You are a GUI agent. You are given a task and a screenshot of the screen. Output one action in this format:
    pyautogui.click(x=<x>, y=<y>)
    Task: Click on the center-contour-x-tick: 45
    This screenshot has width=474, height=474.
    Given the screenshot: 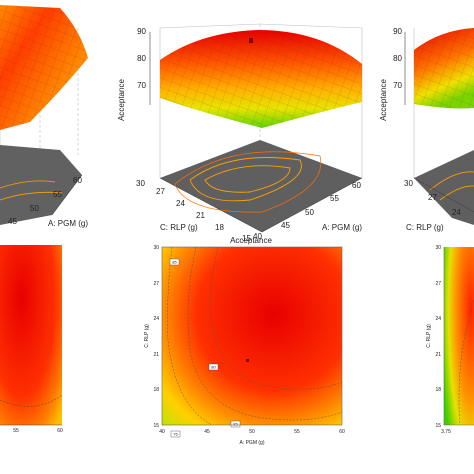 What is the action you would take?
    pyautogui.click(x=207, y=432)
    